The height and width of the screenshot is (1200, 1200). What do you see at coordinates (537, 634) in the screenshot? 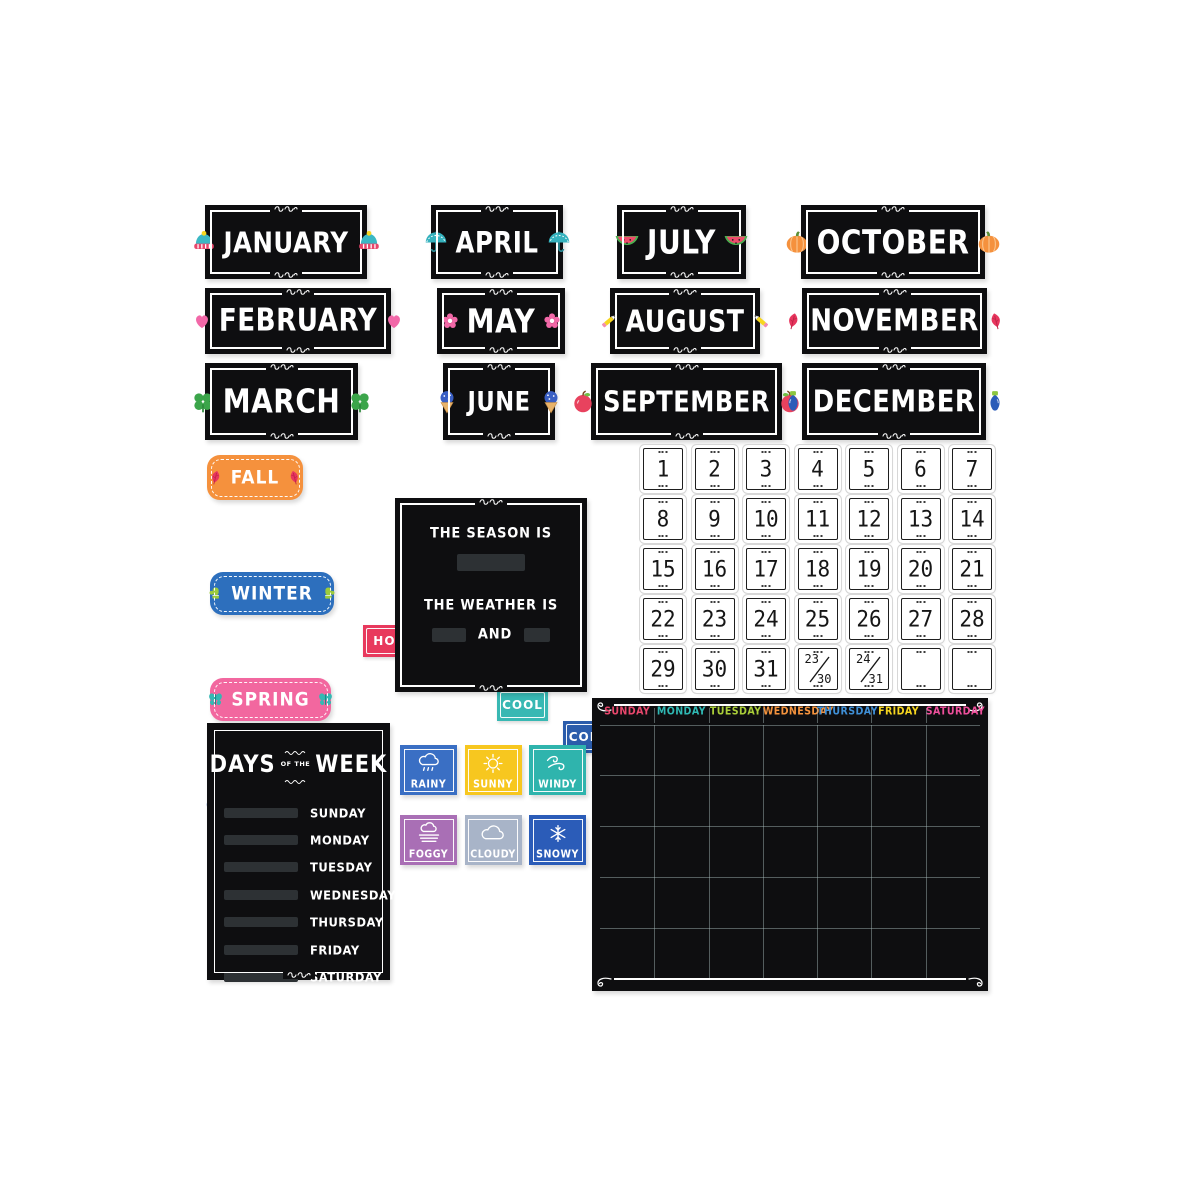
I see `weather-card-slot` at bounding box center [537, 634].